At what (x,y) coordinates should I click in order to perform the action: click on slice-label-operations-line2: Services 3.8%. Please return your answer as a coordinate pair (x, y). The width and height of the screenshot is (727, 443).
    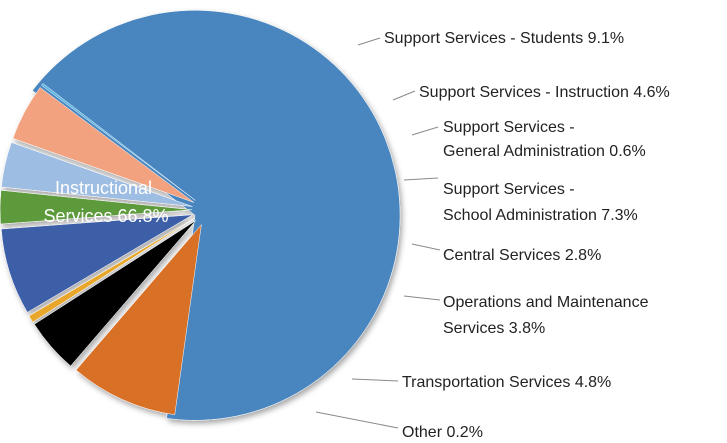
    Looking at the image, I should click on (494, 328).